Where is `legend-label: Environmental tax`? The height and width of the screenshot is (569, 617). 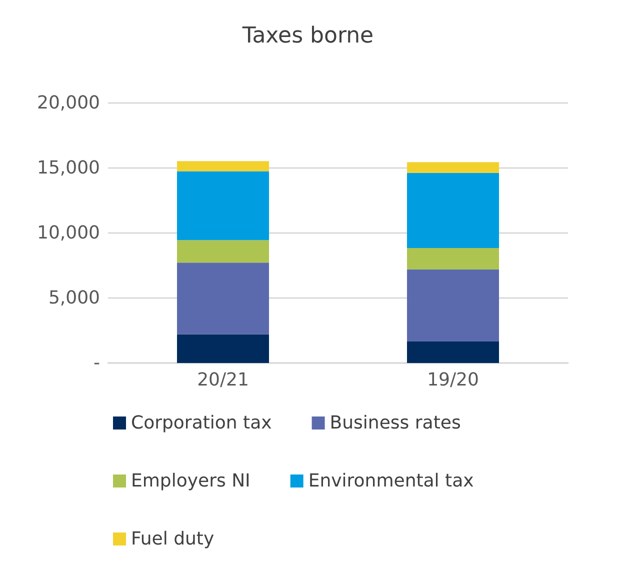
legend-label: Environmental tax is located at coordinates (391, 481).